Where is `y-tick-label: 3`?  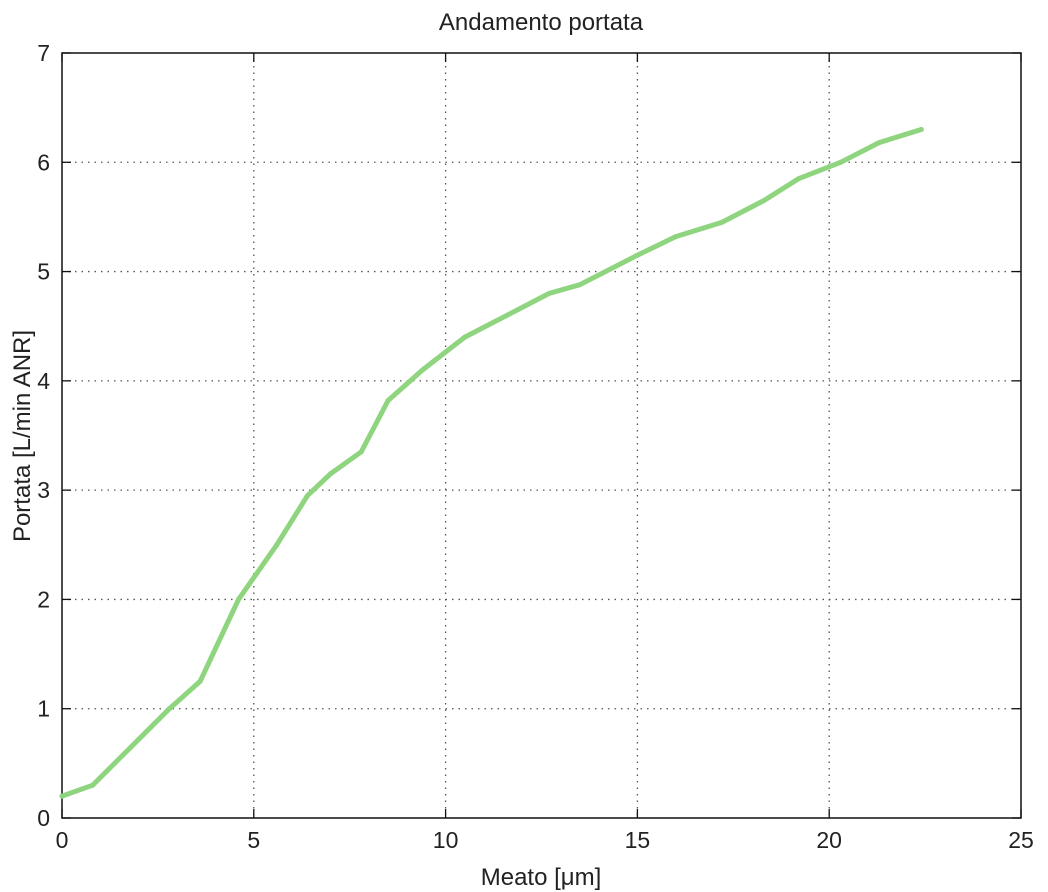
y-tick-label: 3 is located at coordinates (43, 490).